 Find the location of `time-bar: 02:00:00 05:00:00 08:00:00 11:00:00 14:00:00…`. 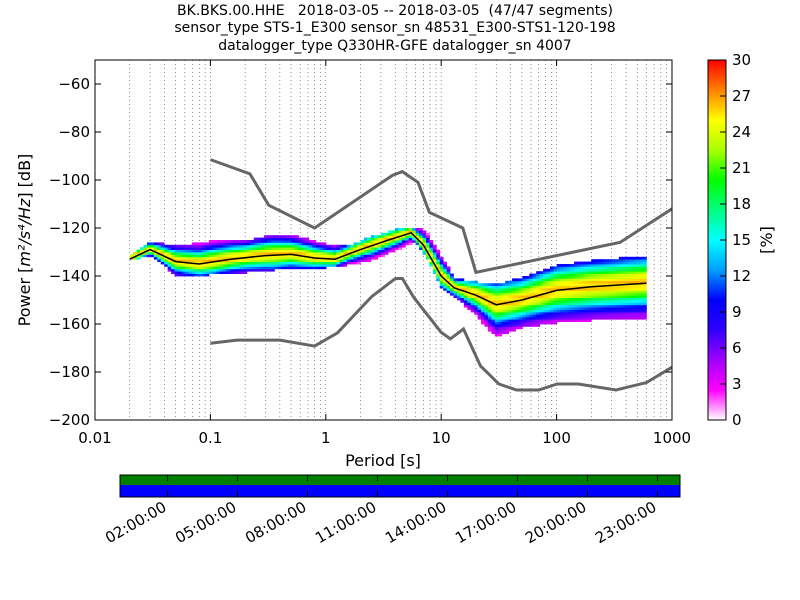

time-bar: 02:00:00 05:00:00 08:00:00 11:00:00 14:00:00… is located at coordinates (391, 510).